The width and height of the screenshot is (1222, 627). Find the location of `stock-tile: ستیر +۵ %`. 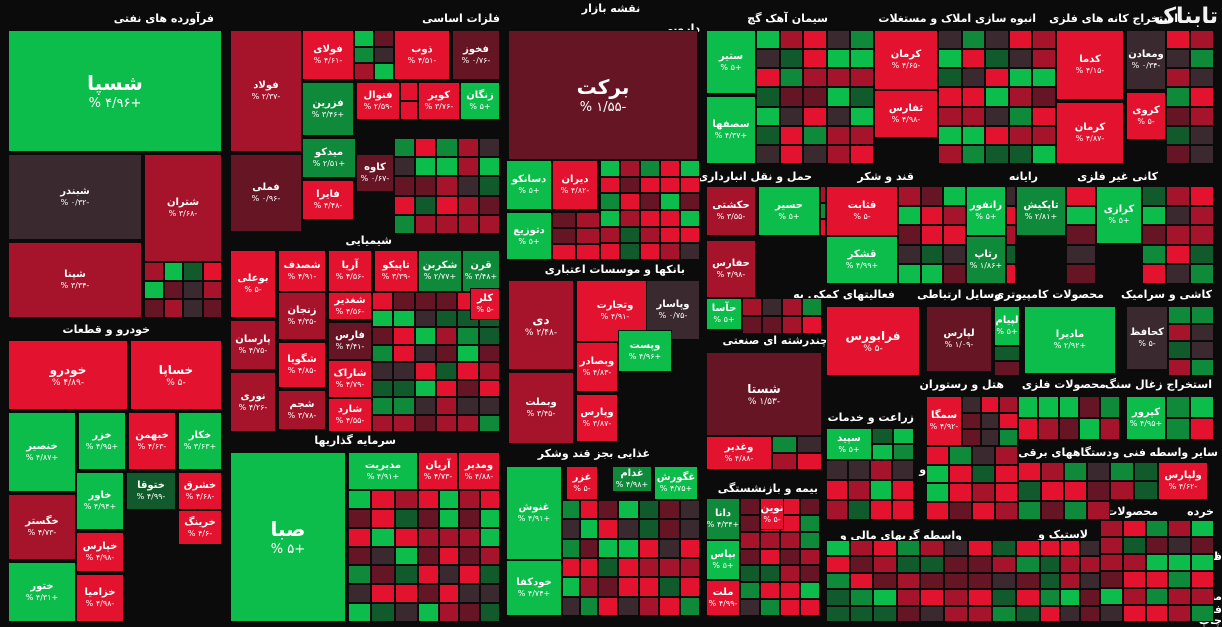

stock-tile: ستیر +۵ % is located at coordinates (731, 62).